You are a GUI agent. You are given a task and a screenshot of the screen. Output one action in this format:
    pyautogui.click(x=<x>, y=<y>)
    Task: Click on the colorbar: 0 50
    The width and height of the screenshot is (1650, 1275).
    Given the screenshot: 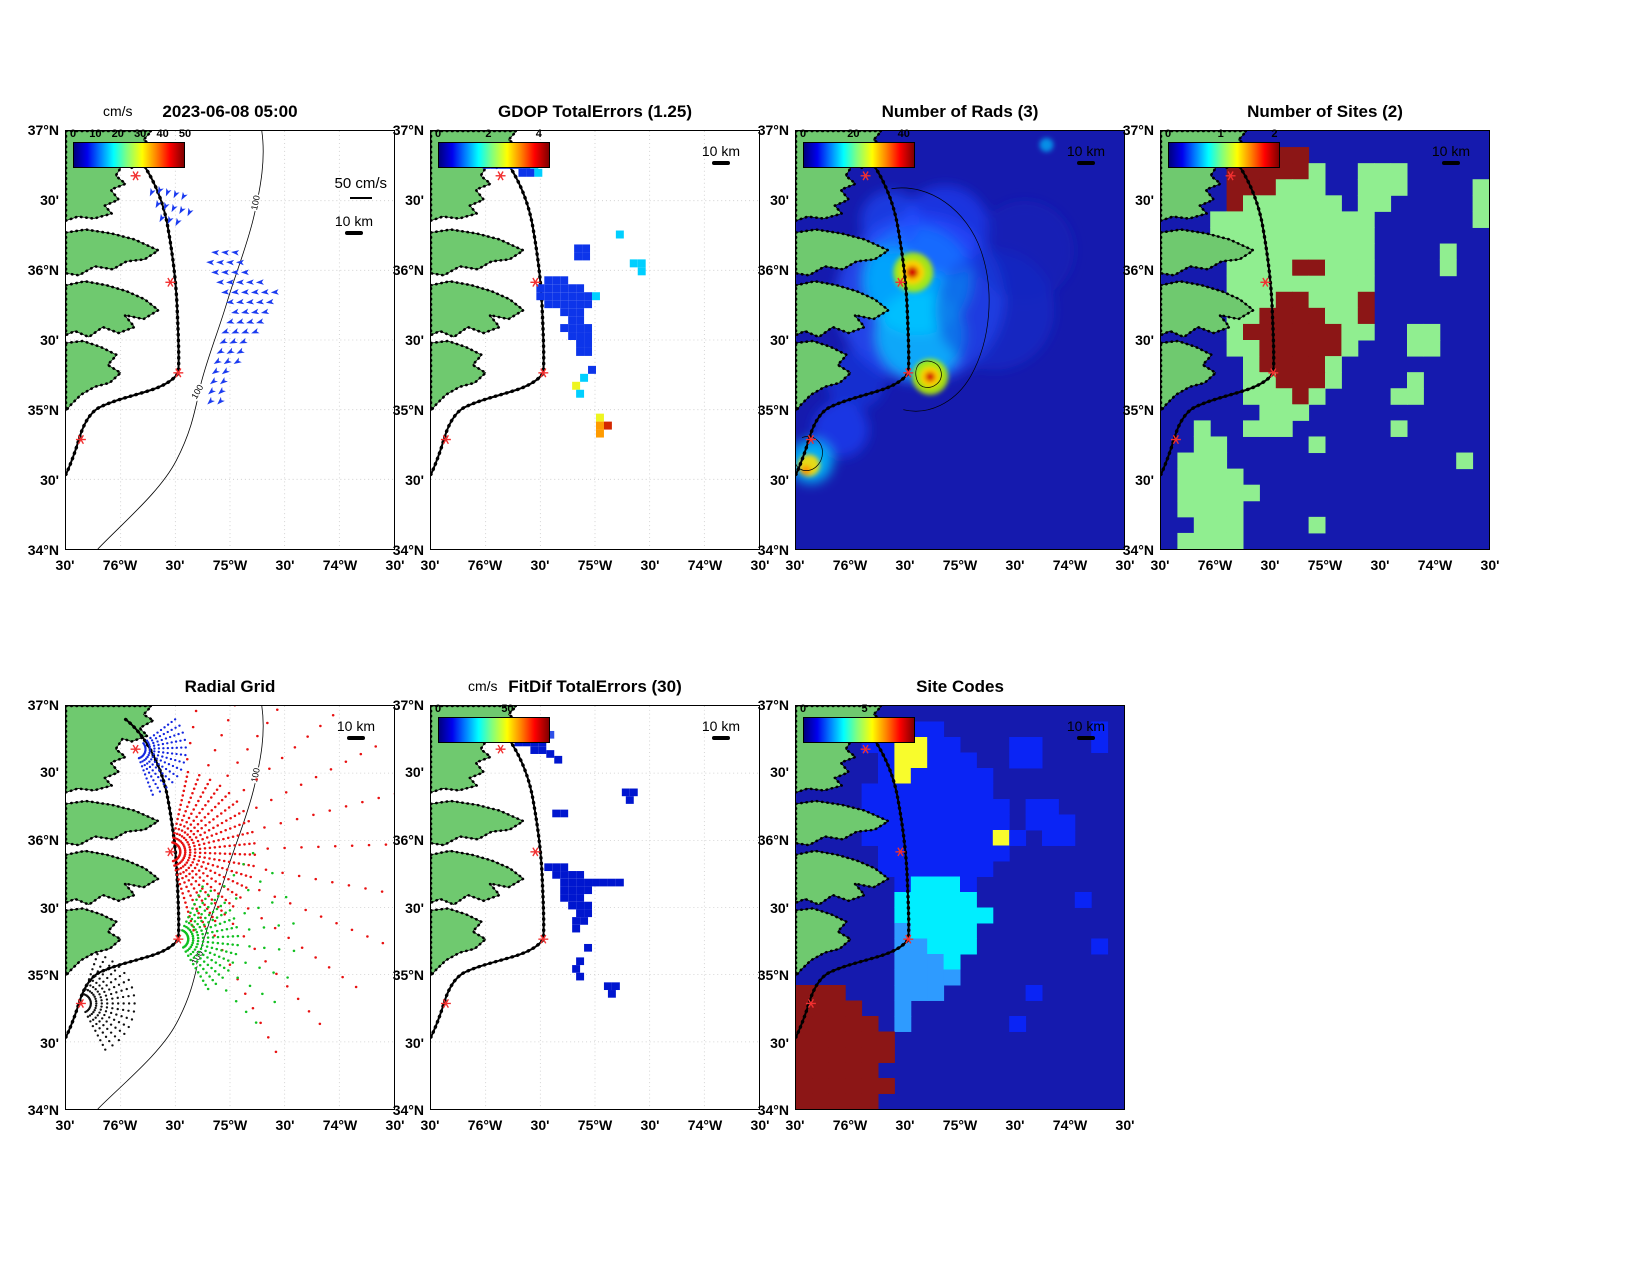 What is the action you would take?
    pyautogui.click(x=492, y=723)
    